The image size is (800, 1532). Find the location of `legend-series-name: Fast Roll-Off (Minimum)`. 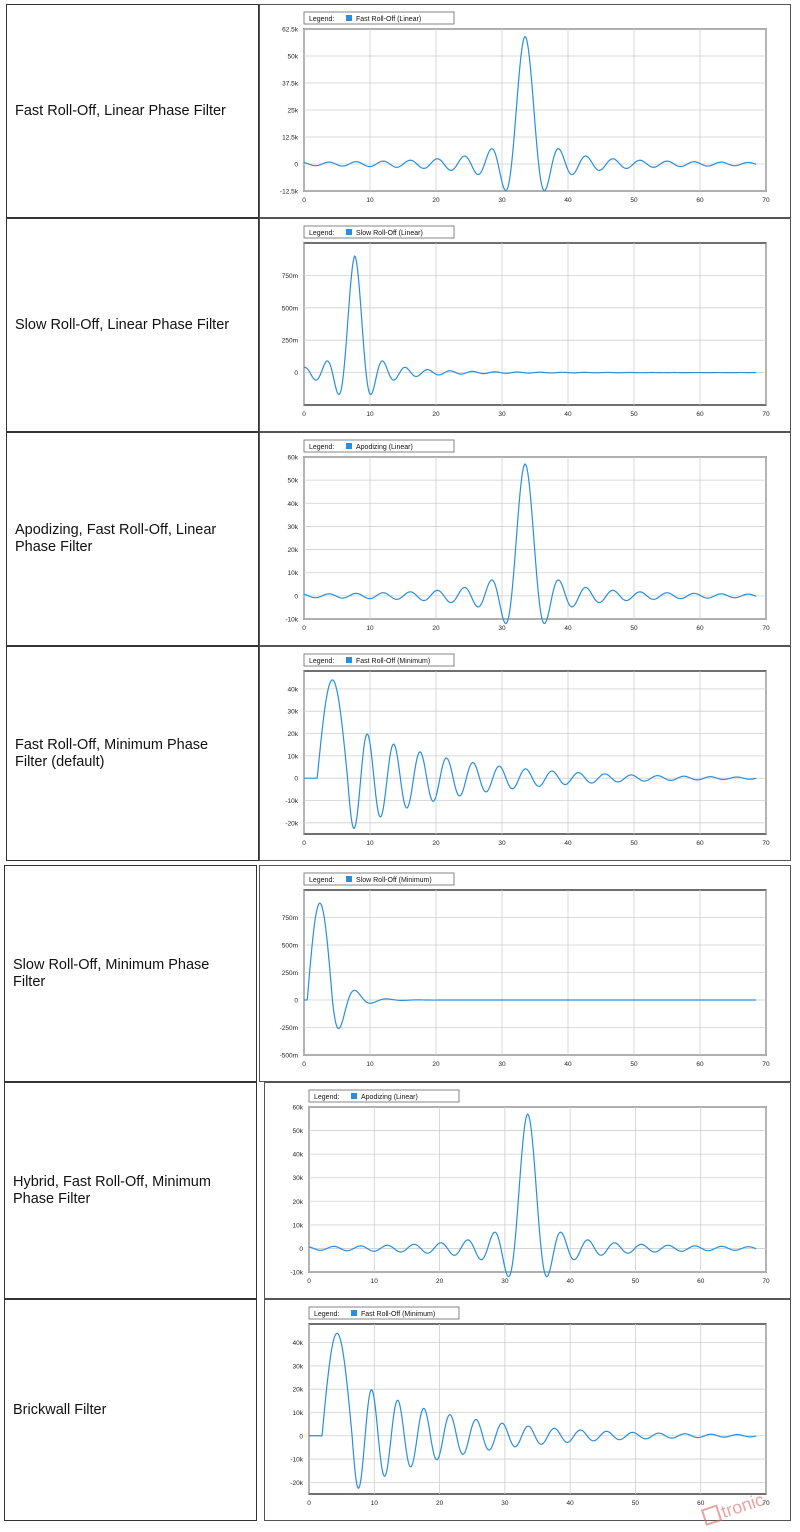

legend-series-name: Fast Roll-Off (Minimum) is located at coordinates (393, 661).